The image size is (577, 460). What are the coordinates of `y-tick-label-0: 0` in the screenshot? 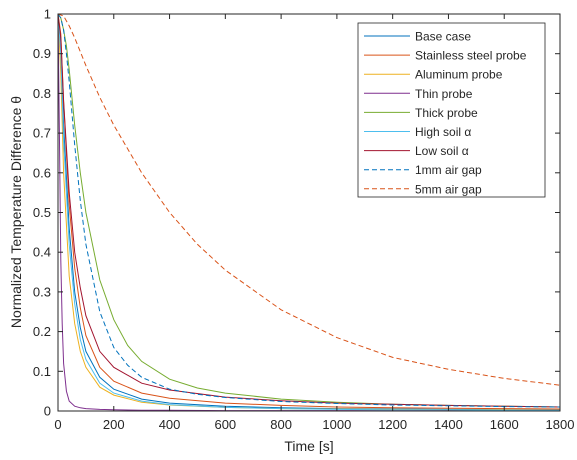 It's located at (47, 411).